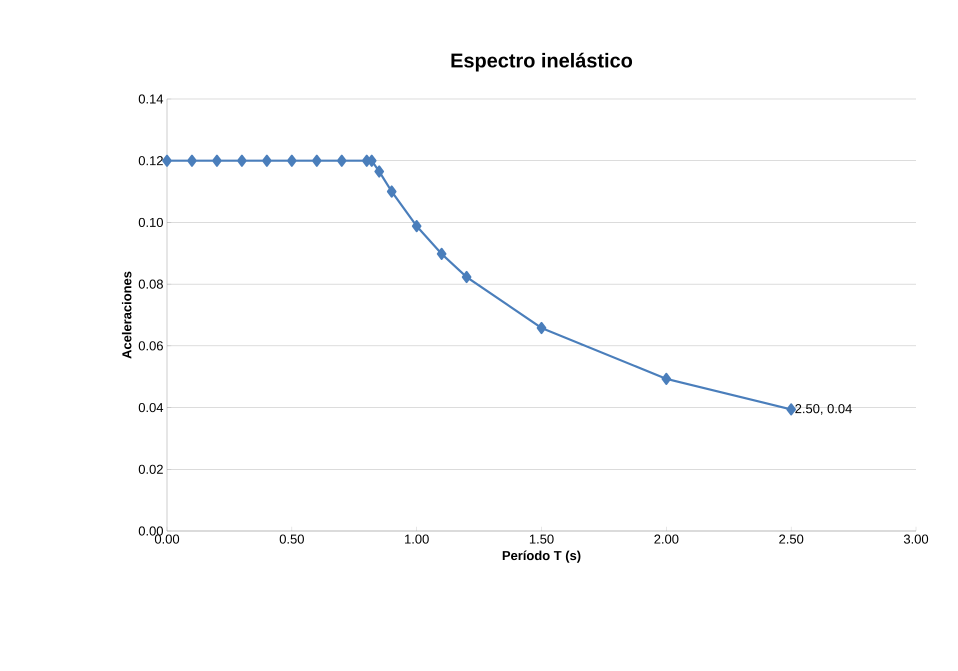  What do you see at coordinates (150, 223) in the screenshot?
I see `y-tick-label: 0.10` at bounding box center [150, 223].